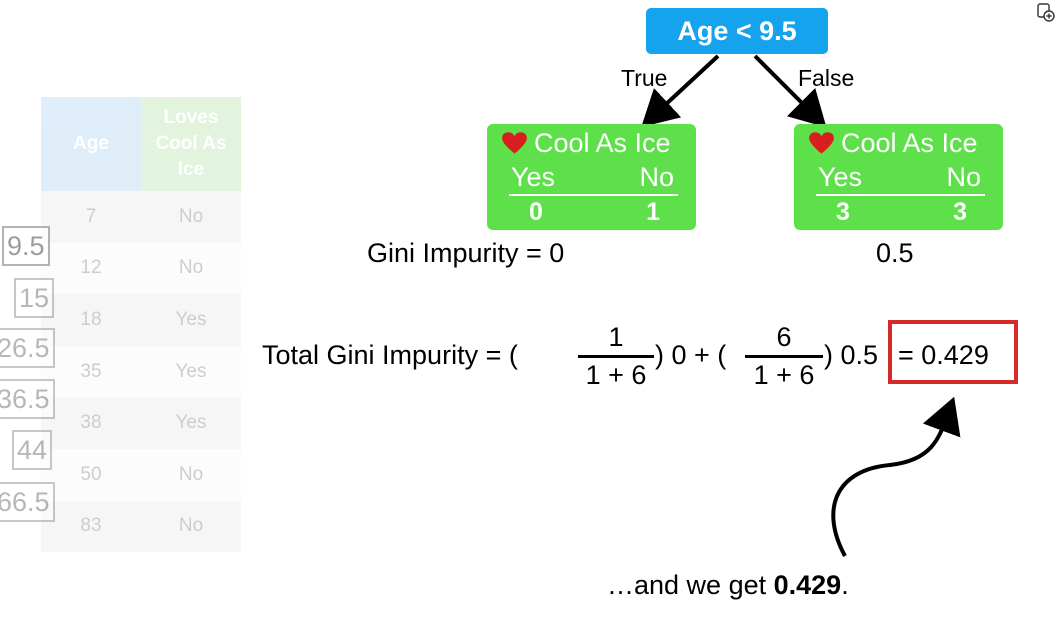 Image resolution: width=1058 pixels, height=624 pixels. What do you see at coordinates (843, 212) in the screenshot?
I see `leaf-yes-count: 3` at bounding box center [843, 212].